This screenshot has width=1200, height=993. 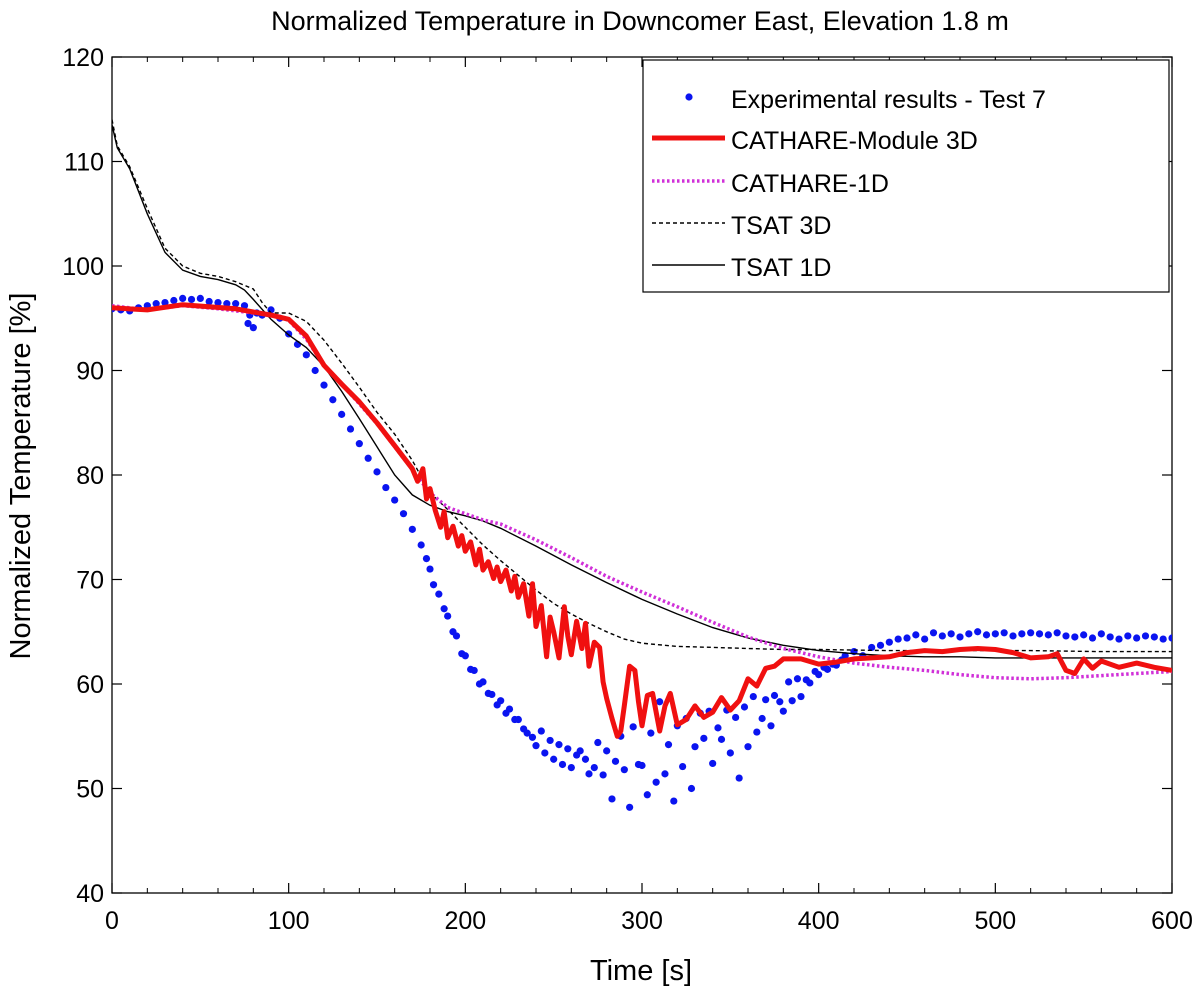 What do you see at coordinates (90, 476) in the screenshot?
I see `y-tick-label: 80` at bounding box center [90, 476].